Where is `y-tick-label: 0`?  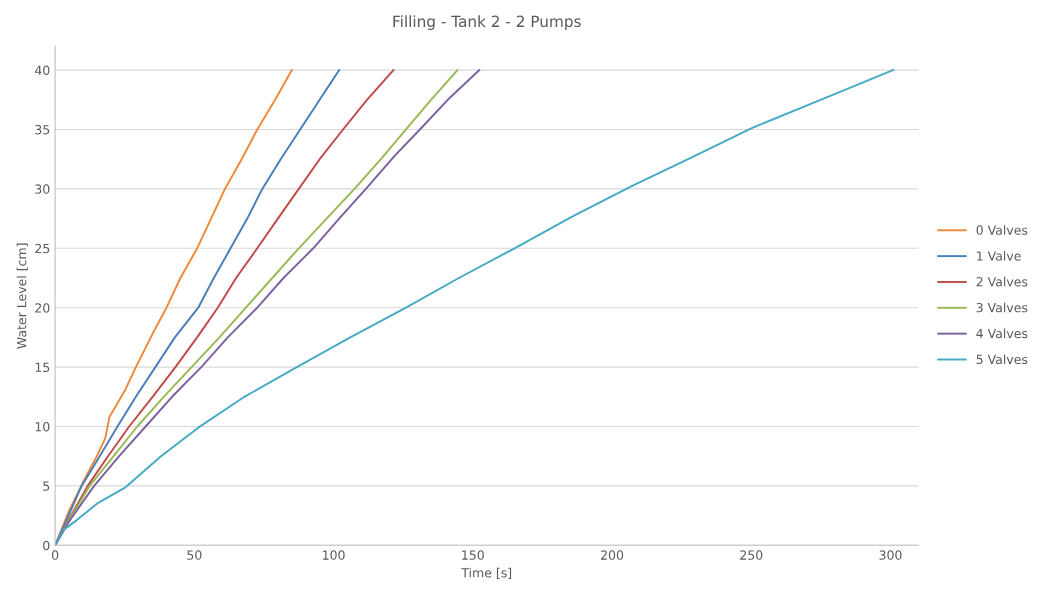
y-tick-label: 0 is located at coordinates (46, 545).